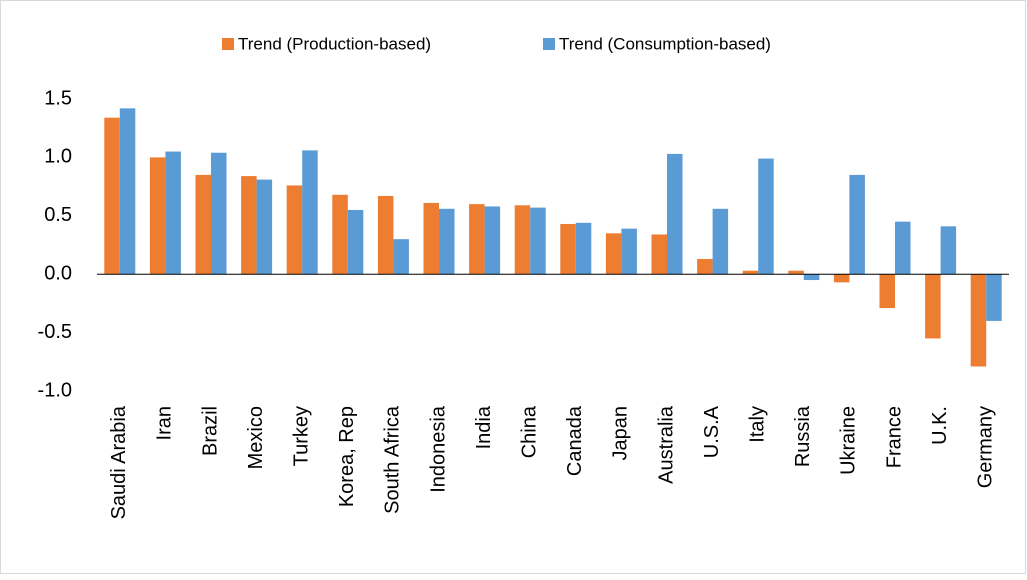  I want to click on x-tick-label: Iran, so click(165, 423).